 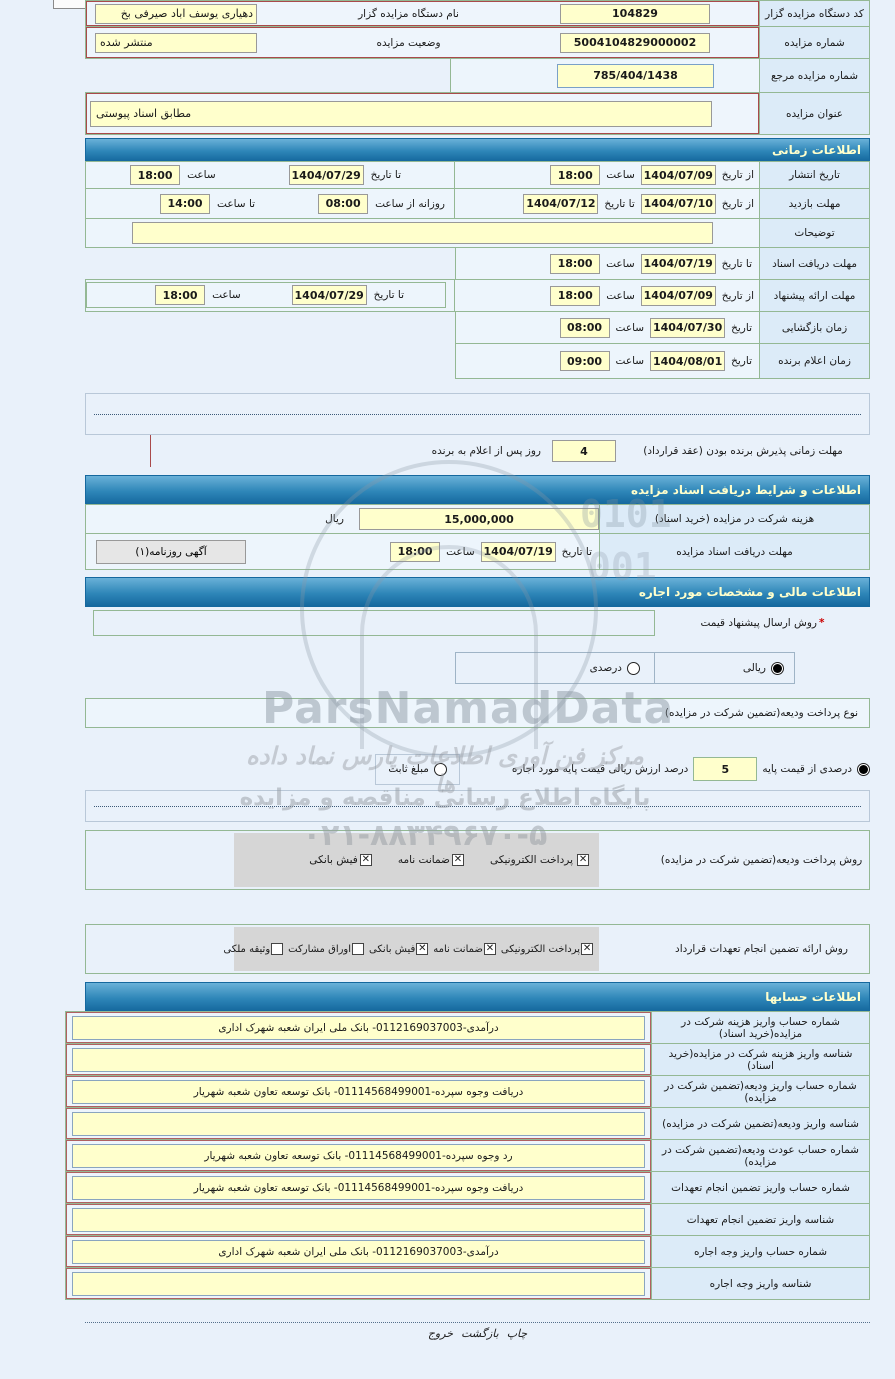 What do you see at coordinates (678, 263) in the screenshot?
I see `doc-receive-date-input: 1404/07/19` at bounding box center [678, 263].